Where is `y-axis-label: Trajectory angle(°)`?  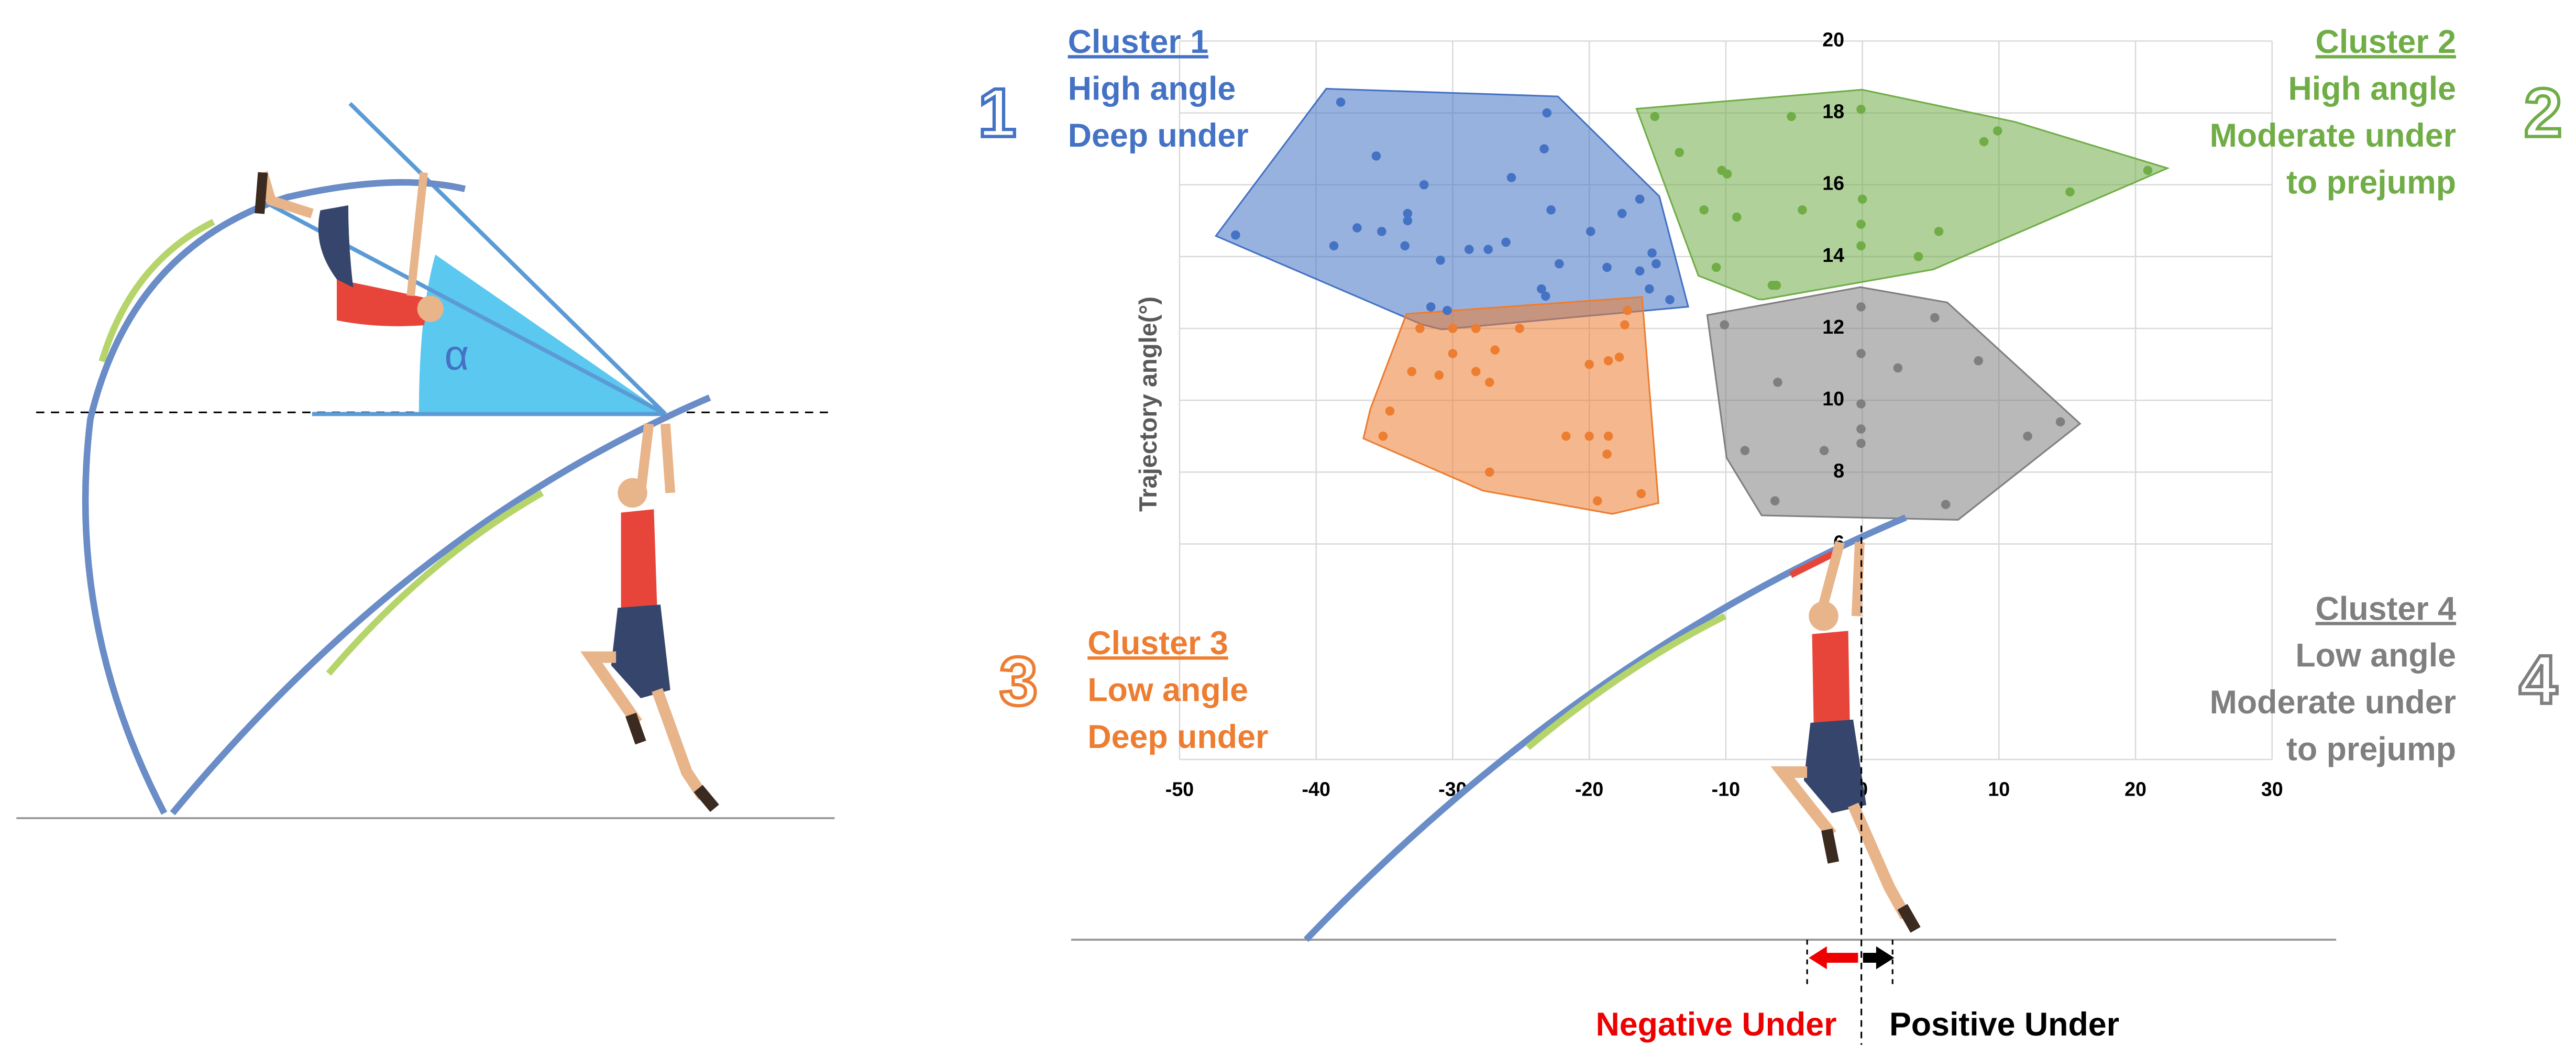
y-axis-label: Trajectory angle(°) is located at coordinates (1148, 404).